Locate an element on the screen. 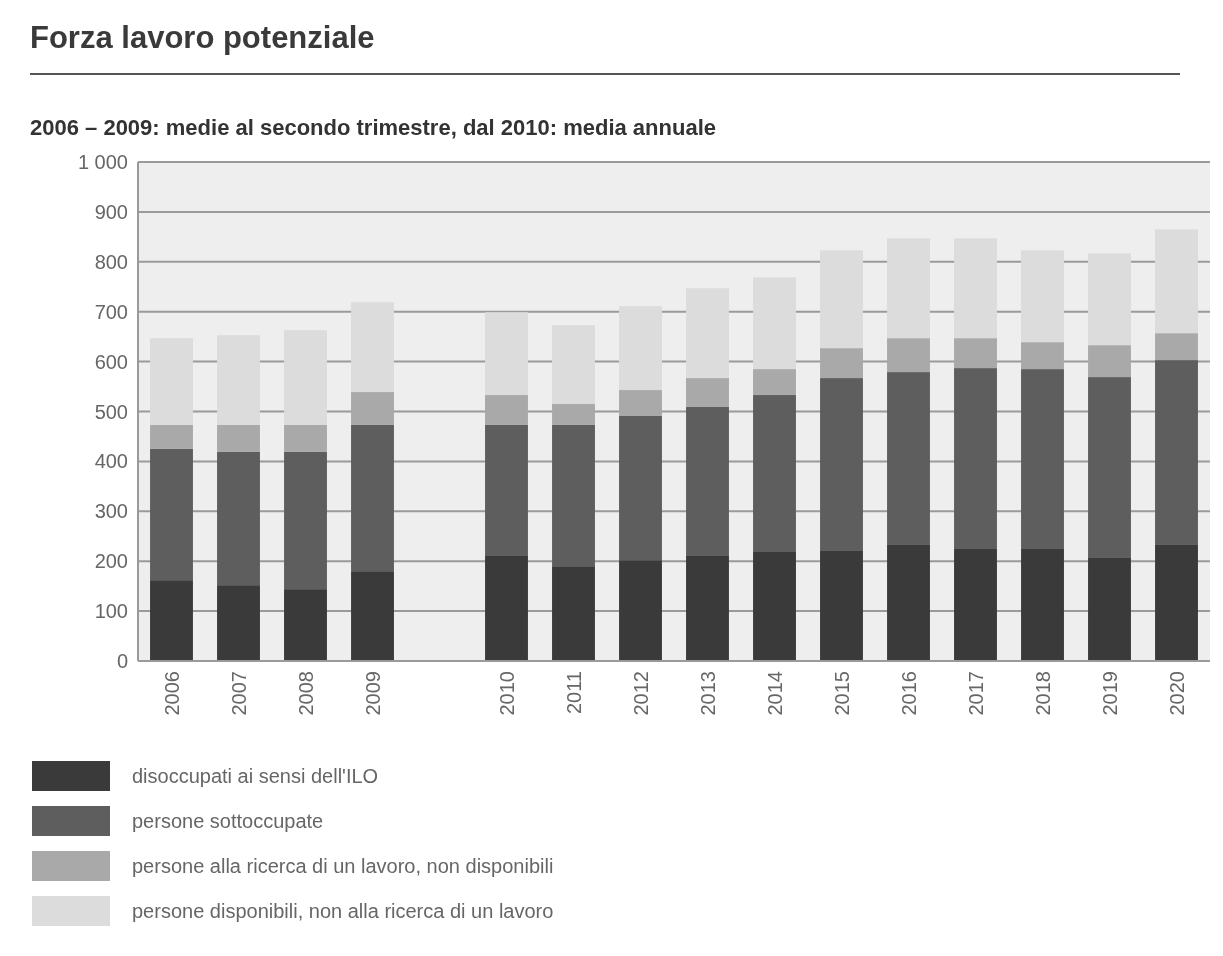  x-tick-label: 2019 is located at coordinates (1109, 693).